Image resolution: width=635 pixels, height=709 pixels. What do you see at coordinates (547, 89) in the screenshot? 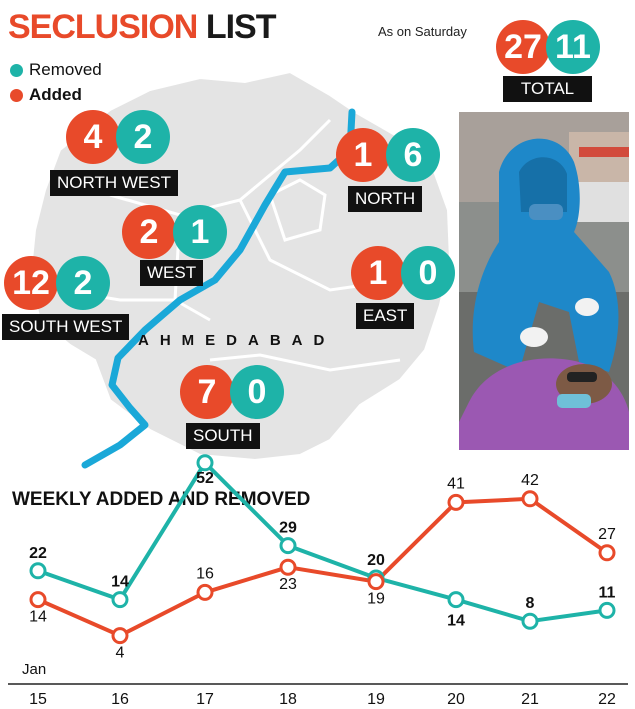
I see `total-label: TOTAL` at bounding box center [547, 89].